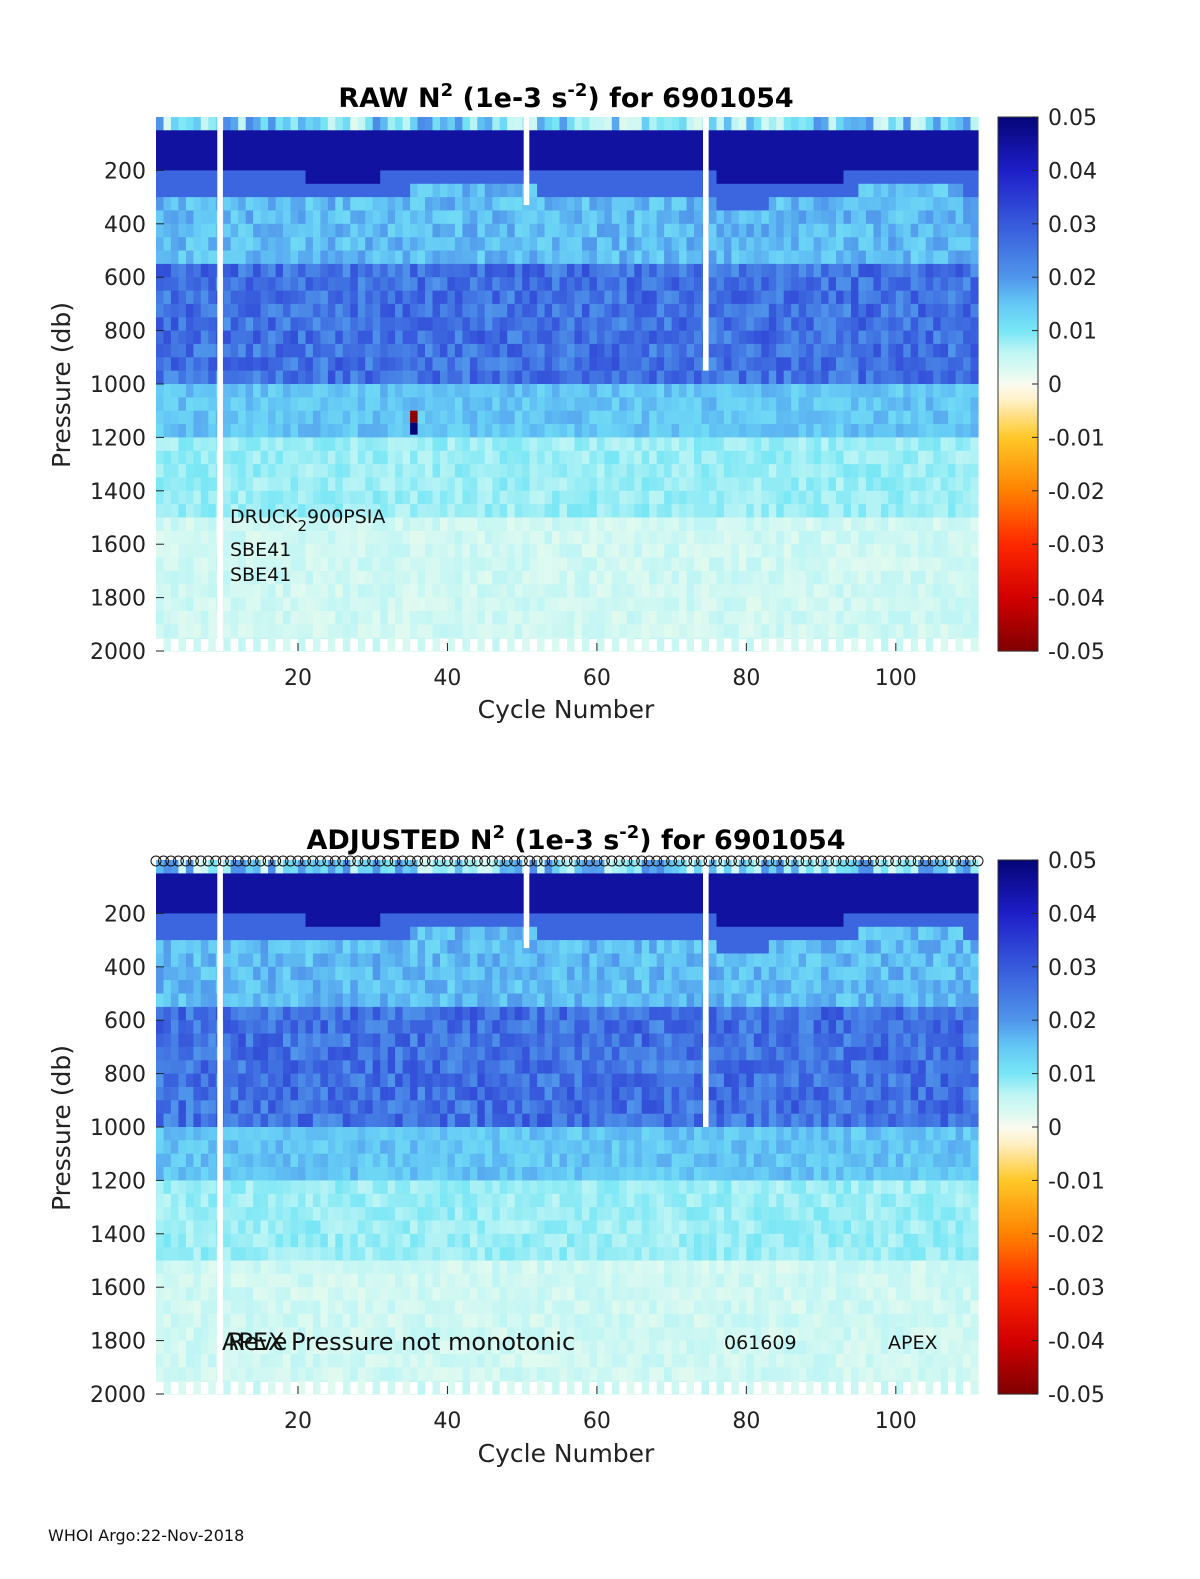  I want to click on colorbar-tick-label: -0.01, so click(1076, 438).